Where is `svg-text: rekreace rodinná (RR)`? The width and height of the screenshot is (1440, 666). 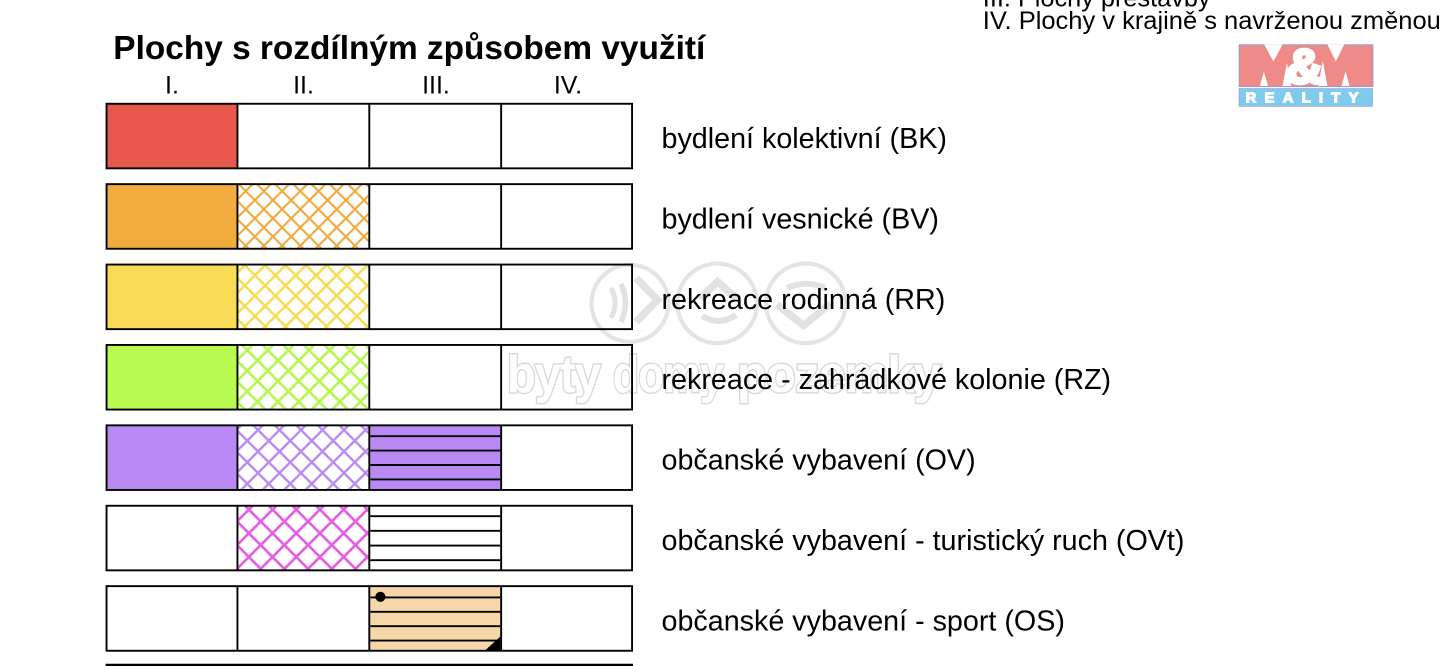 svg-text: rekreace rodinná (RR) is located at coordinates (804, 300).